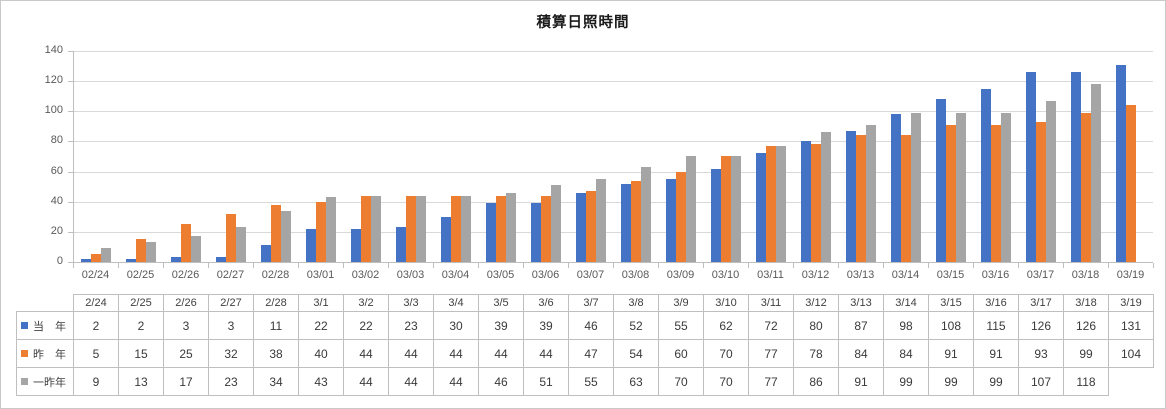 This screenshot has height=409, width=1166. Describe the element at coordinates (276, 325) in the screenshot. I see `table-value-cell: 11` at that location.